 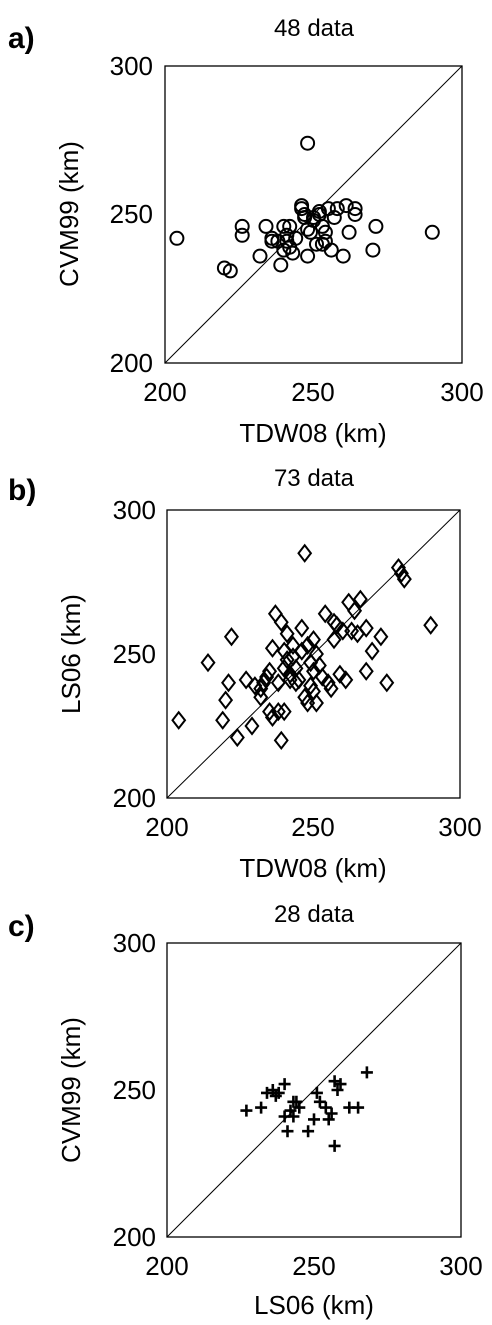 I want to click on x-axis-label: TDW08 (km), so click(x=312, y=433).